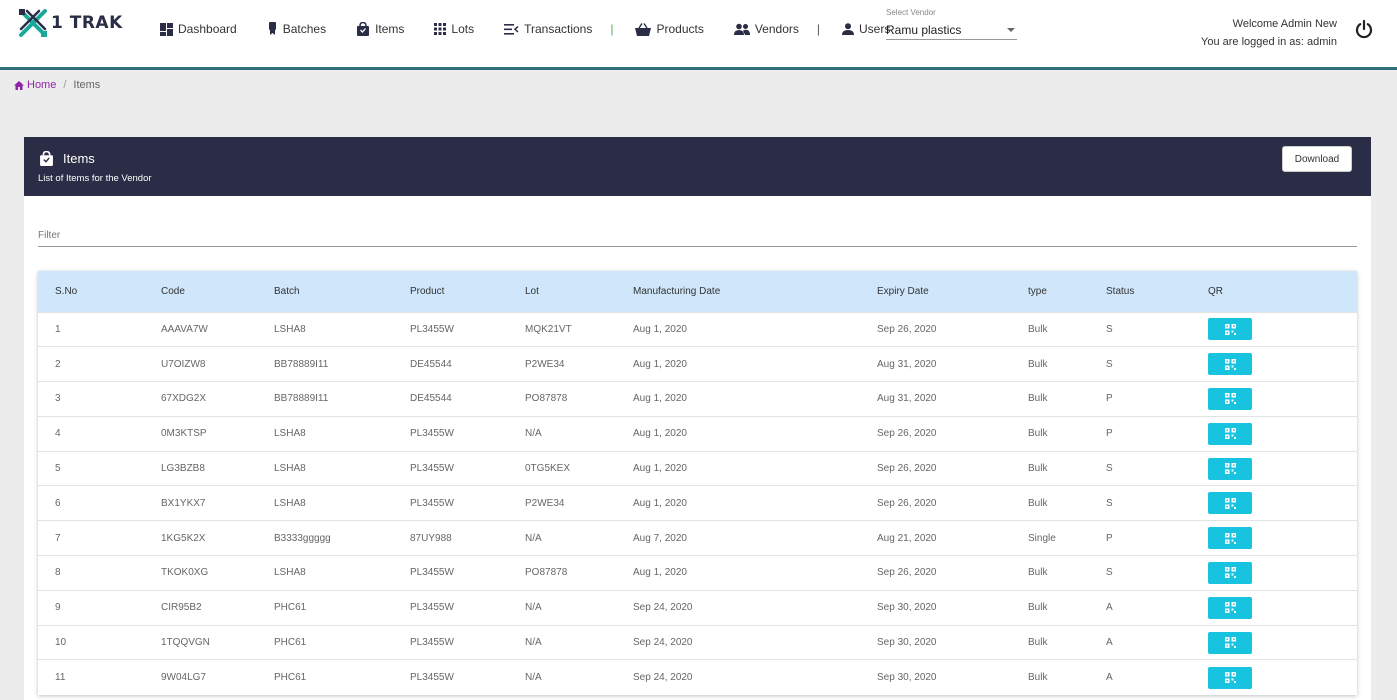 The width and height of the screenshot is (1397, 700). What do you see at coordinates (33, 23) in the screenshot?
I see `logo-mark-icon` at bounding box center [33, 23].